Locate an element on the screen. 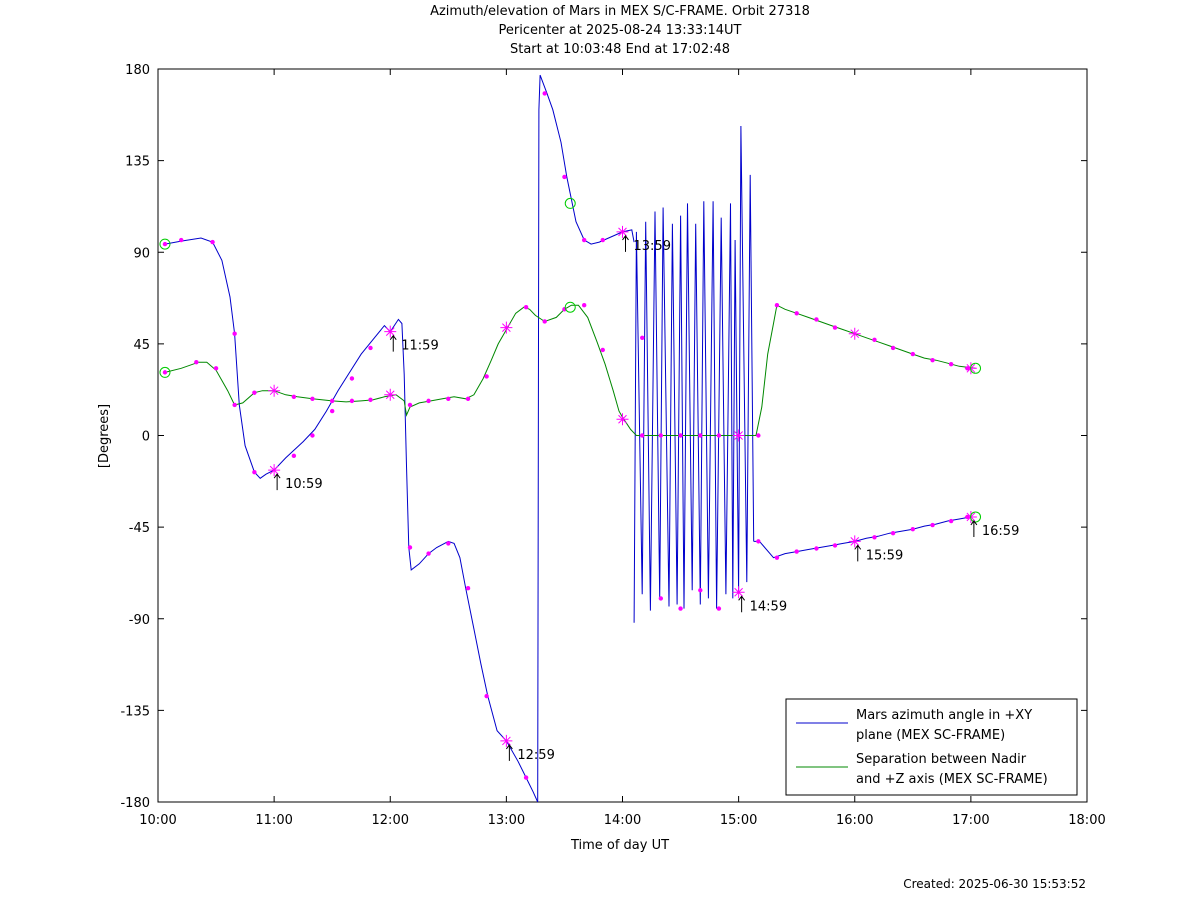 This screenshot has width=1200, height=901. x-tick-label: 16:00 is located at coordinates (854, 820).